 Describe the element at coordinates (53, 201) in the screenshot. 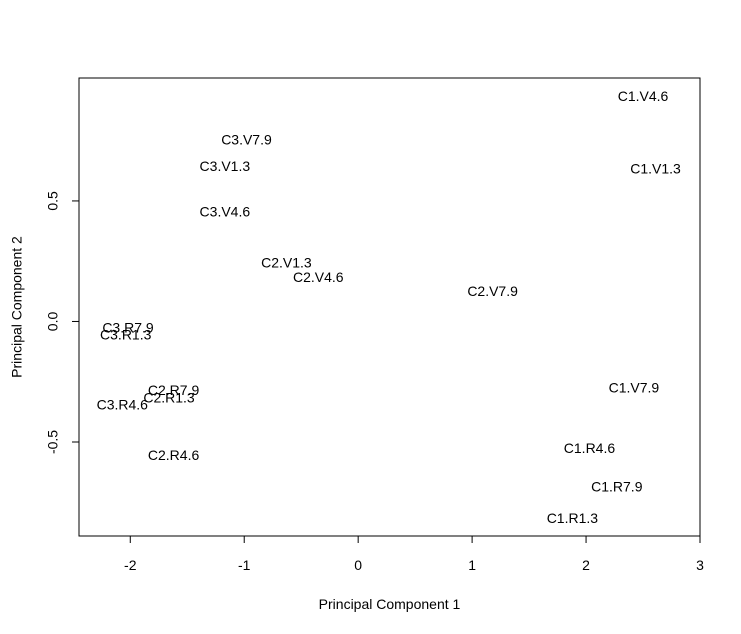

I see `y-tick-label: 0.5` at that location.